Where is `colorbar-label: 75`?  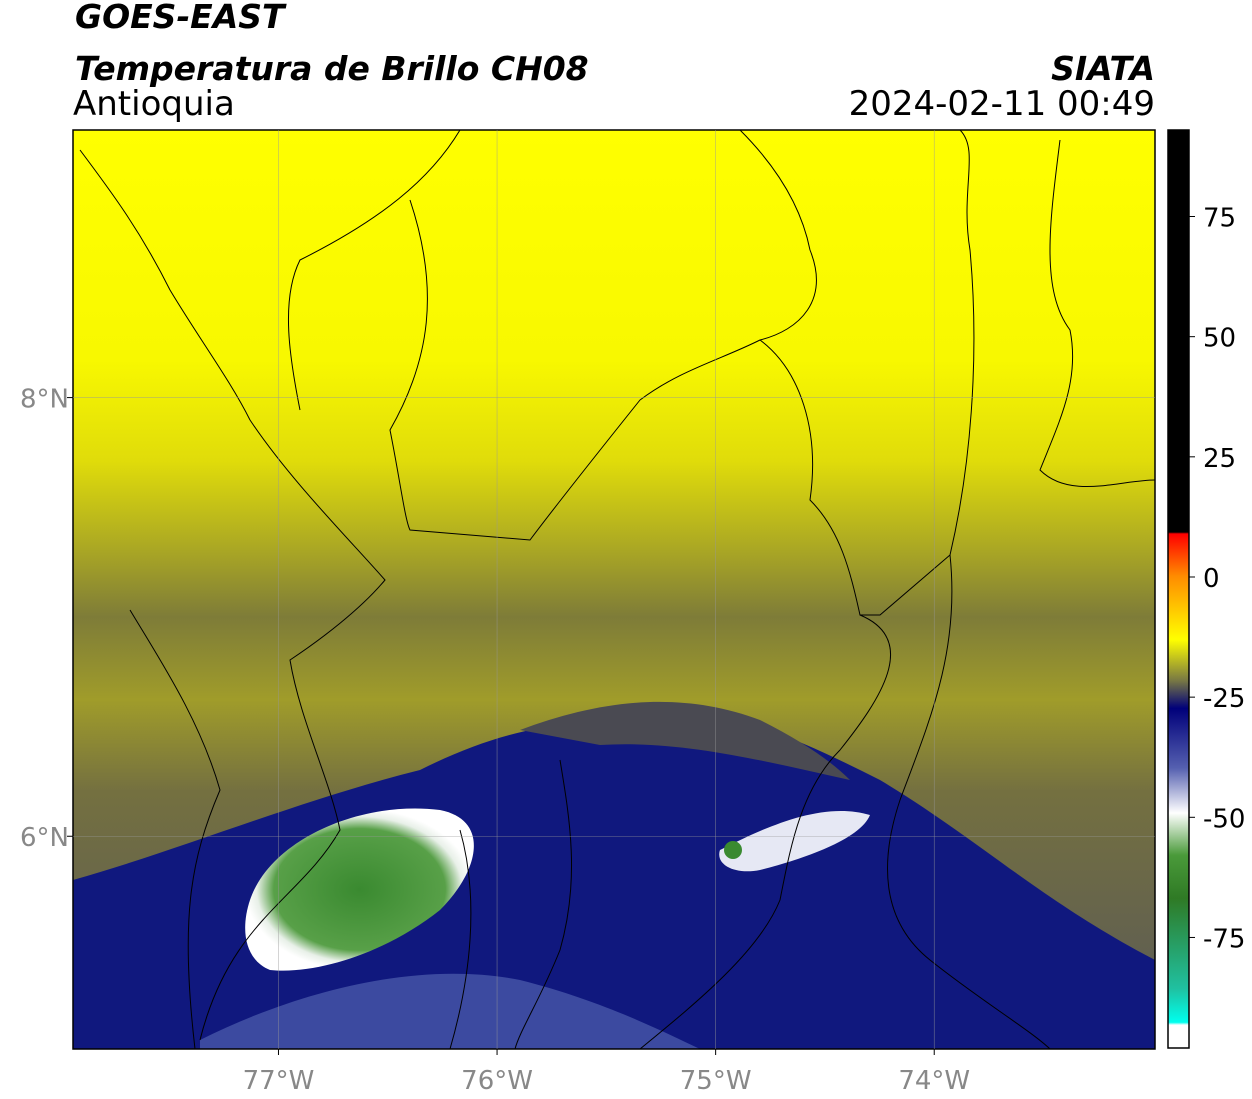 colorbar-label: 75 is located at coordinates (1219, 219).